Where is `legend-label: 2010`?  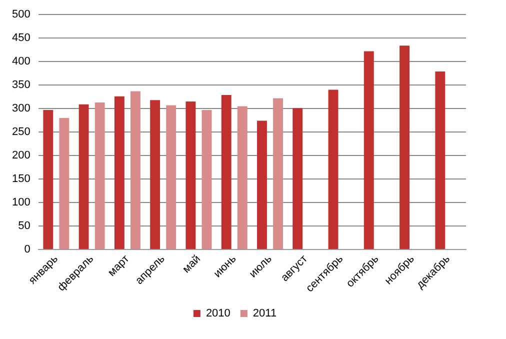 legend-label: 2010 is located at coordinates (218, 314).